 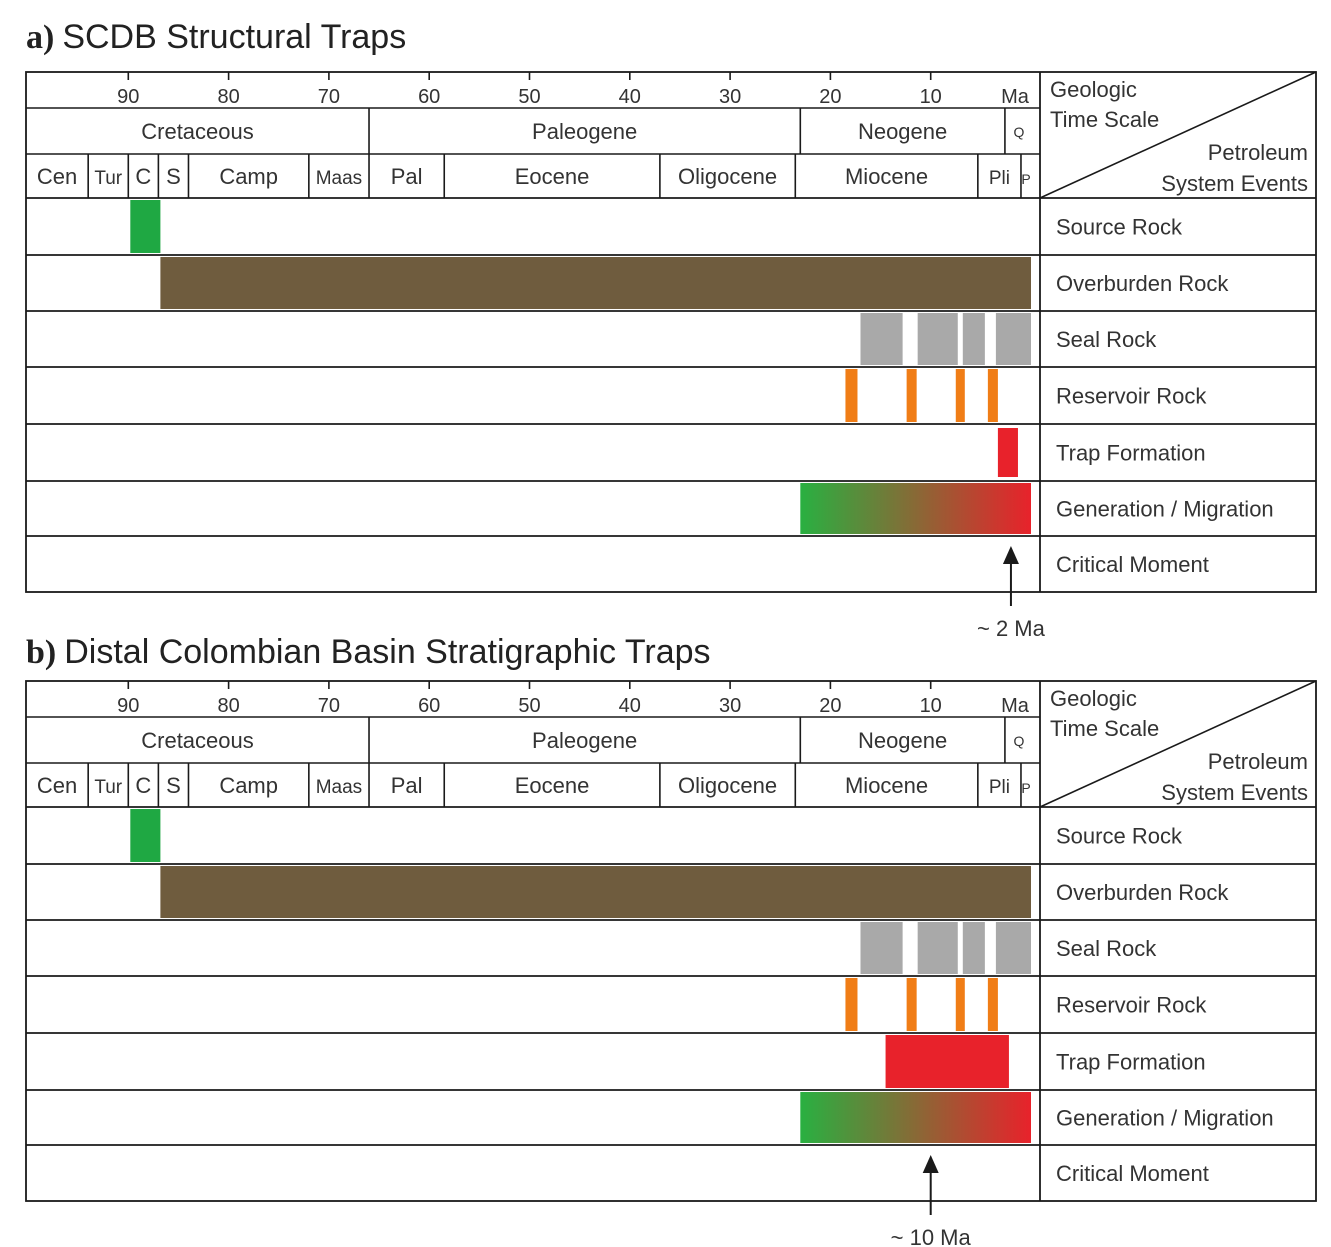 I want to click on epoch-label: S, so click(x=173, y=176).